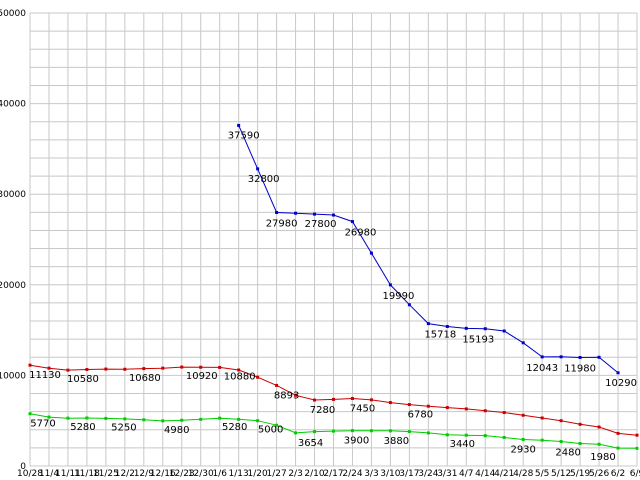  I want to click on x-tick-label: 3/17, so click(409, 474).